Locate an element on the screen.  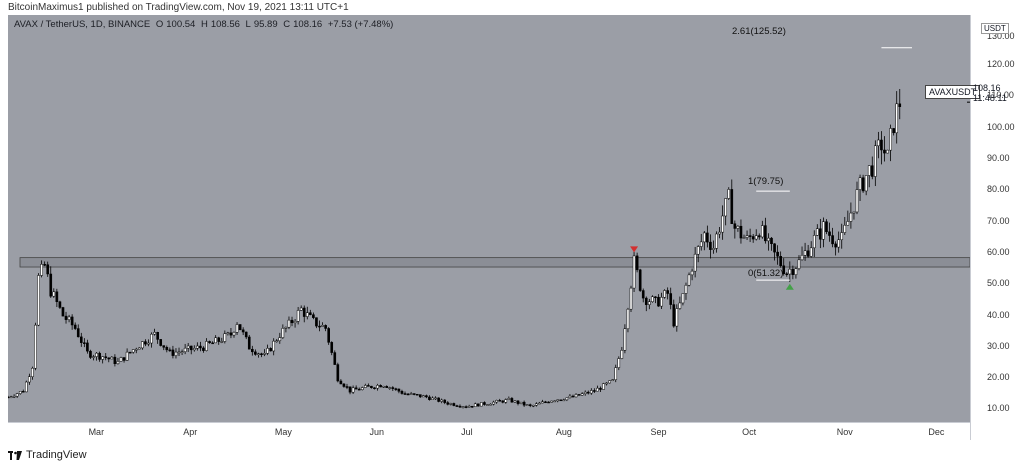
price-tick-label: 120.00 is located at coordinates (1001, 64).